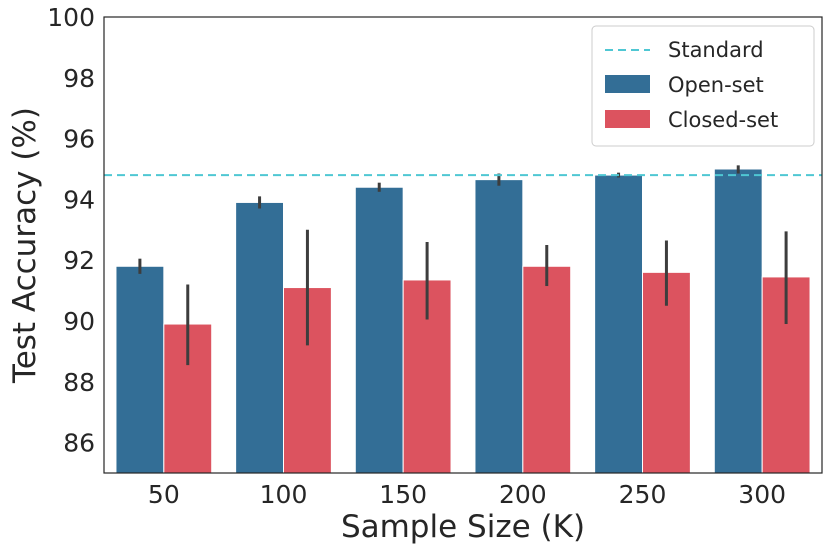 This screenshot has width=830, height=556. What do you see at coordinates (79, 78) in the screenshot?
I see `y-tick-98: 98` at bounding box center [79, 78].